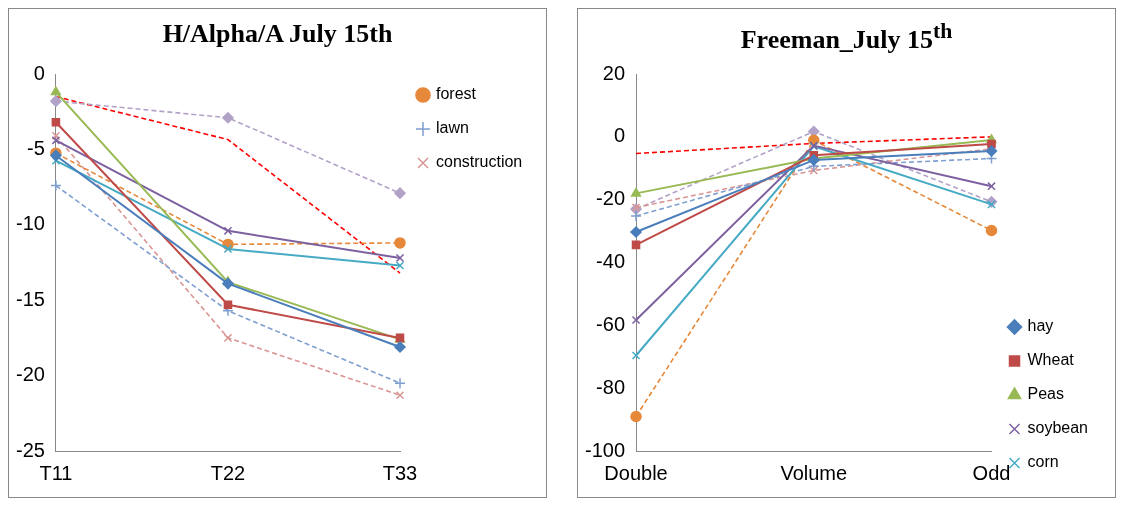 This screenshot has width=1124, height=516. I want to click on legend-label: soybean, so click(1058, 428).